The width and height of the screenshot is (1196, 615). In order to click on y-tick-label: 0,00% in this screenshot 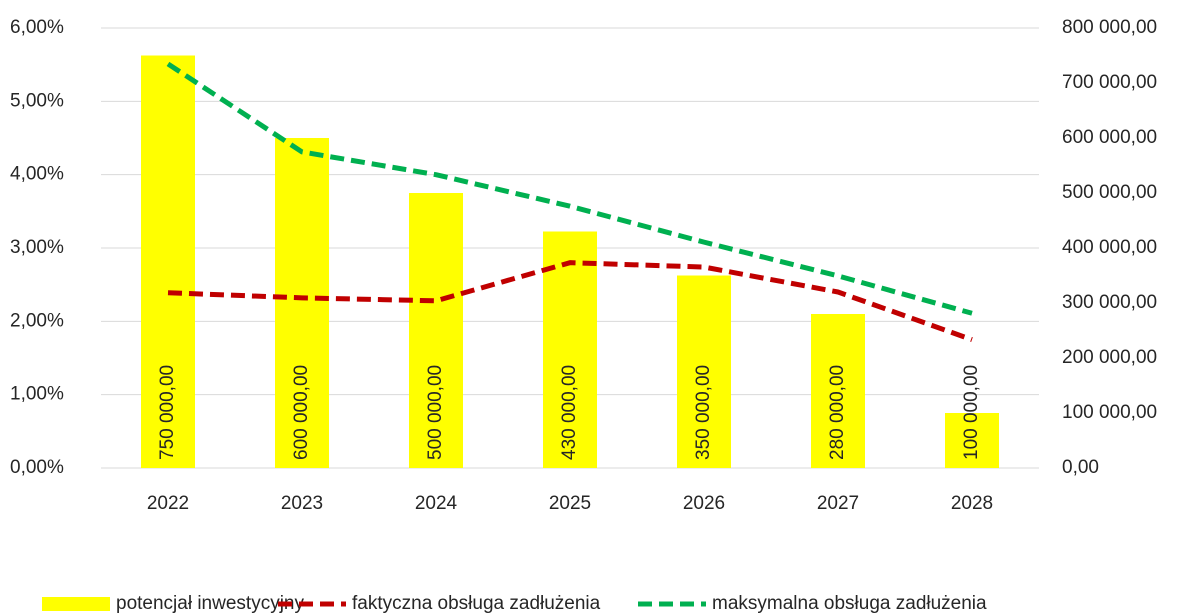, I will do `click(37, 467)`.